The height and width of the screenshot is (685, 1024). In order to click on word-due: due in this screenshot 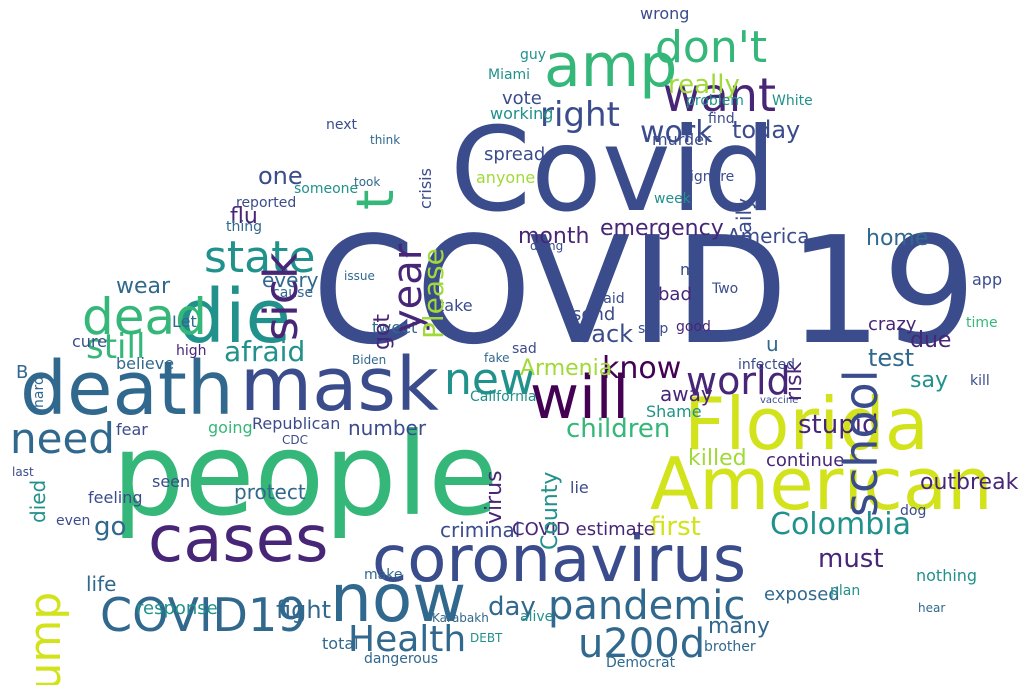, I will do `click(931, 340)`.